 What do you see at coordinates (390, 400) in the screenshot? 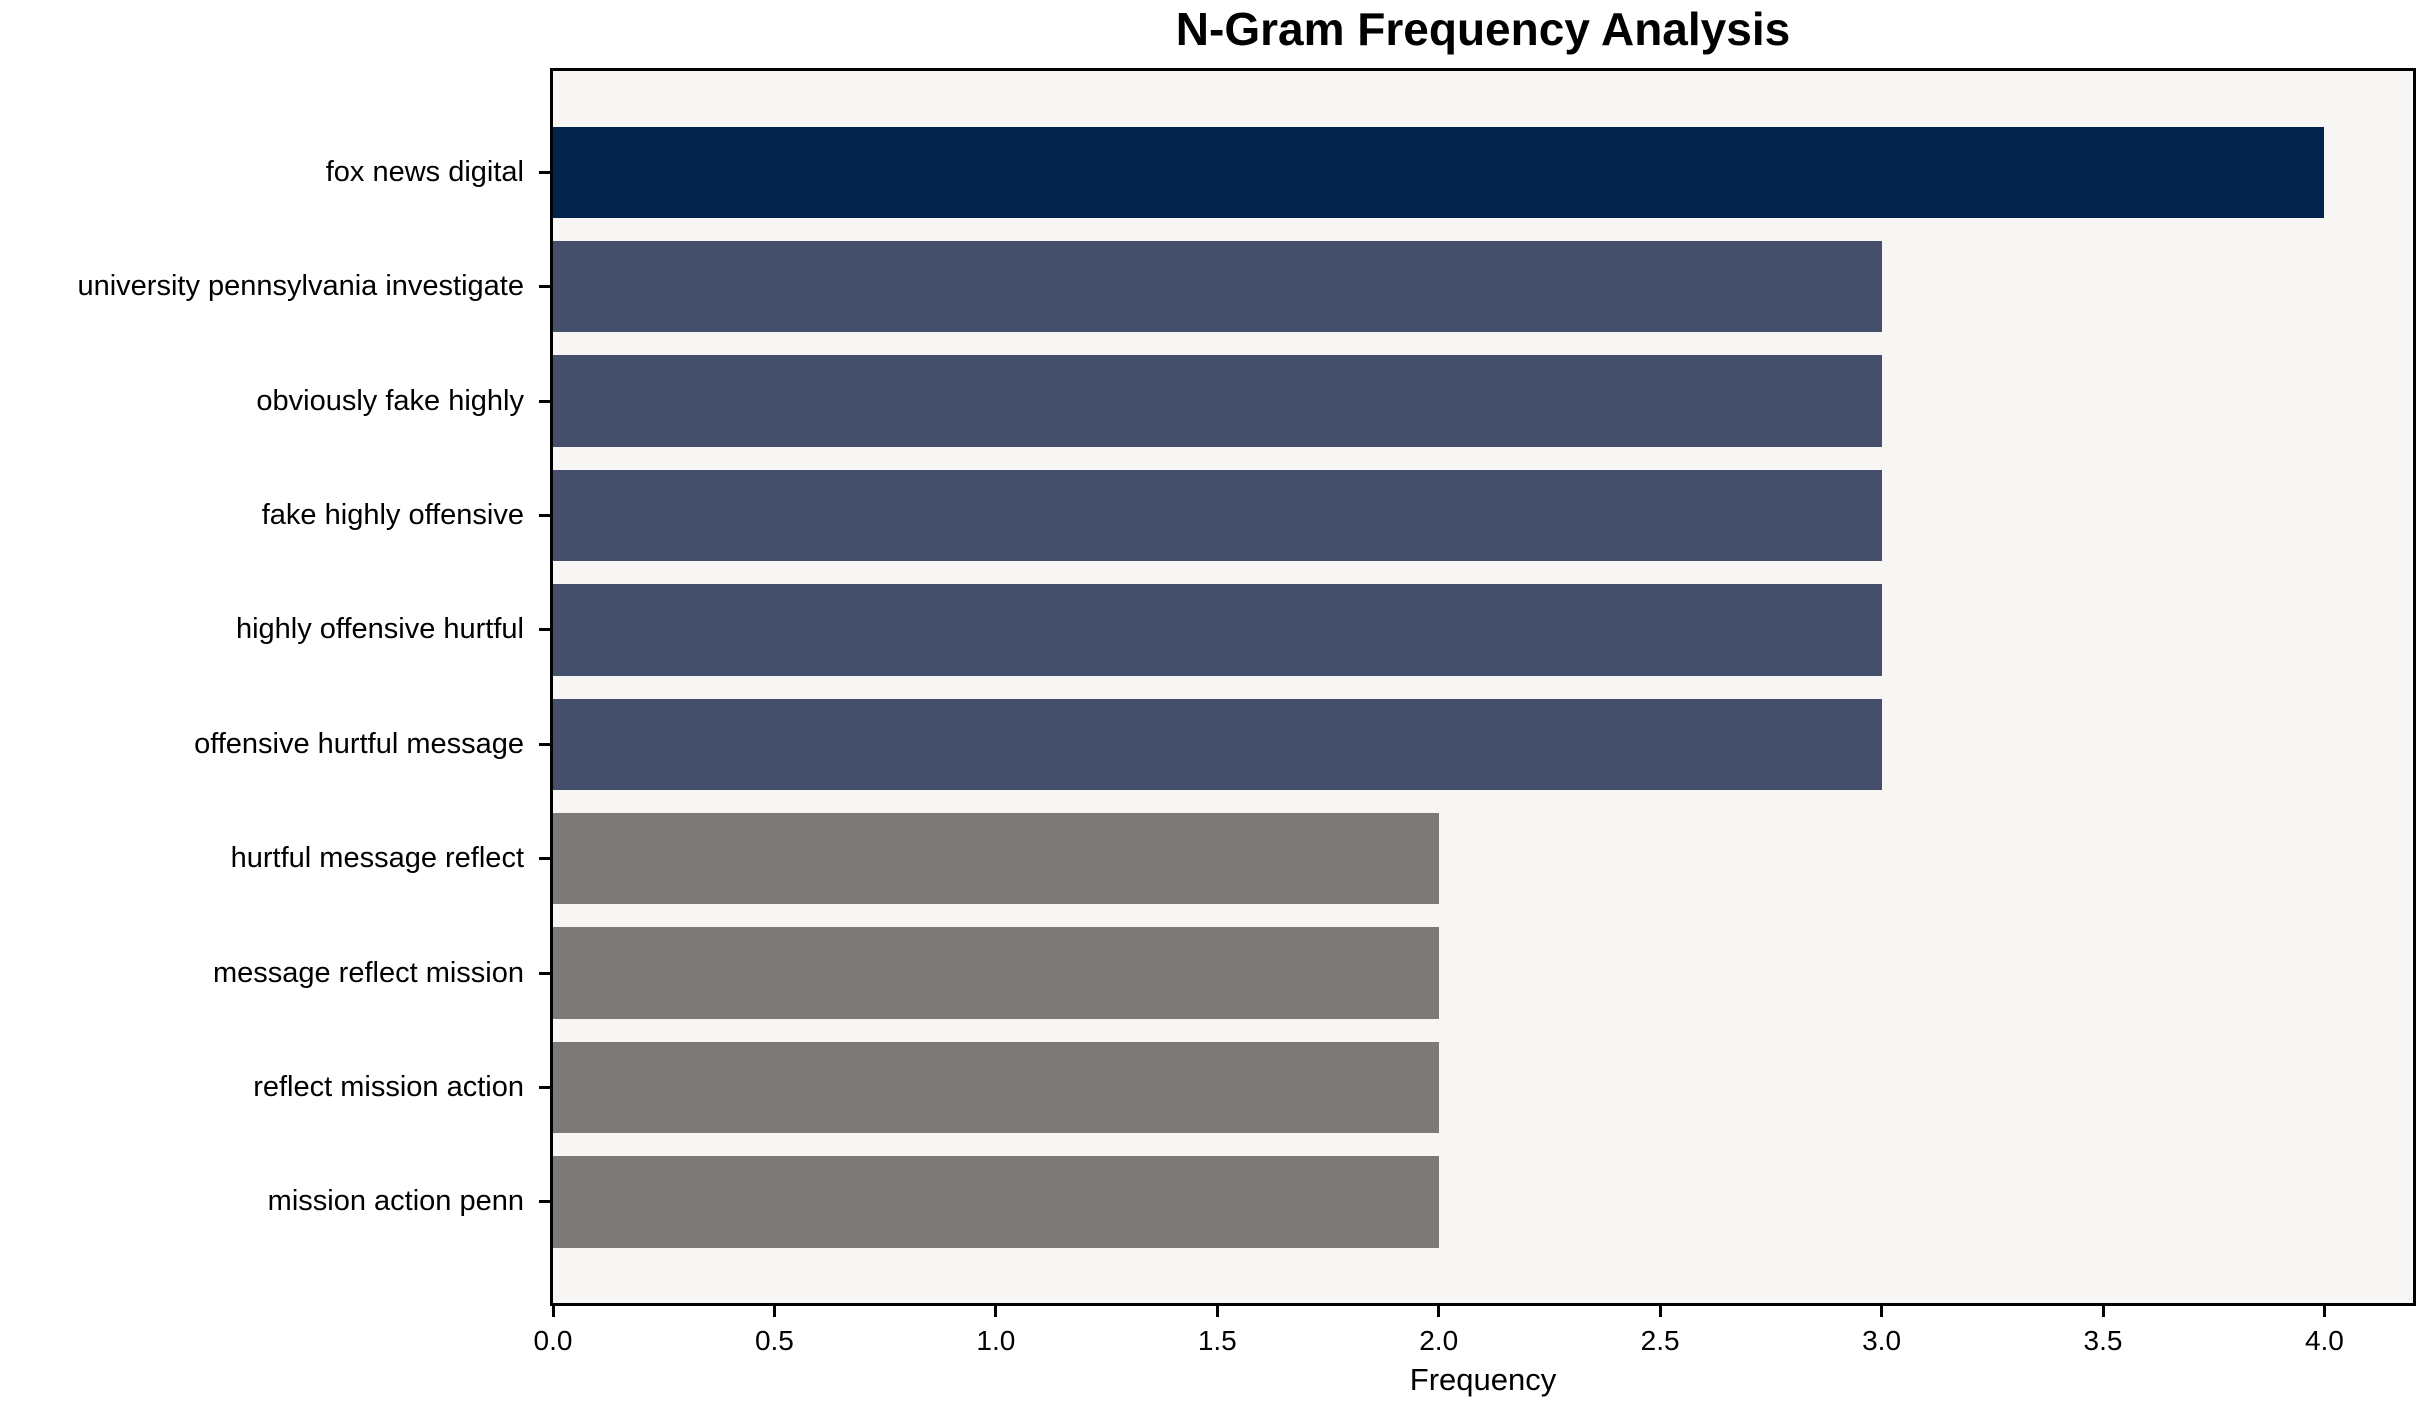
I see `y-tick-label: obviously fake highly` at bounding box center [390, 400].